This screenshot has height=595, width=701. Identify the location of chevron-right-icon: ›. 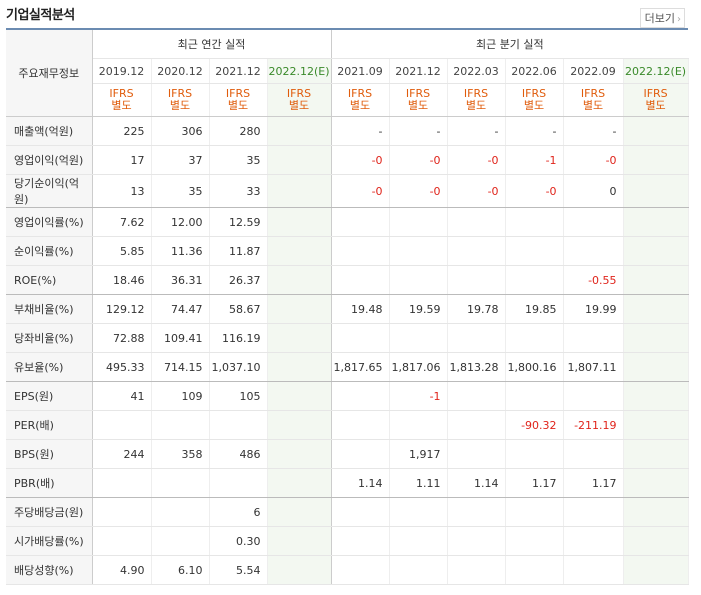
(679, 19).